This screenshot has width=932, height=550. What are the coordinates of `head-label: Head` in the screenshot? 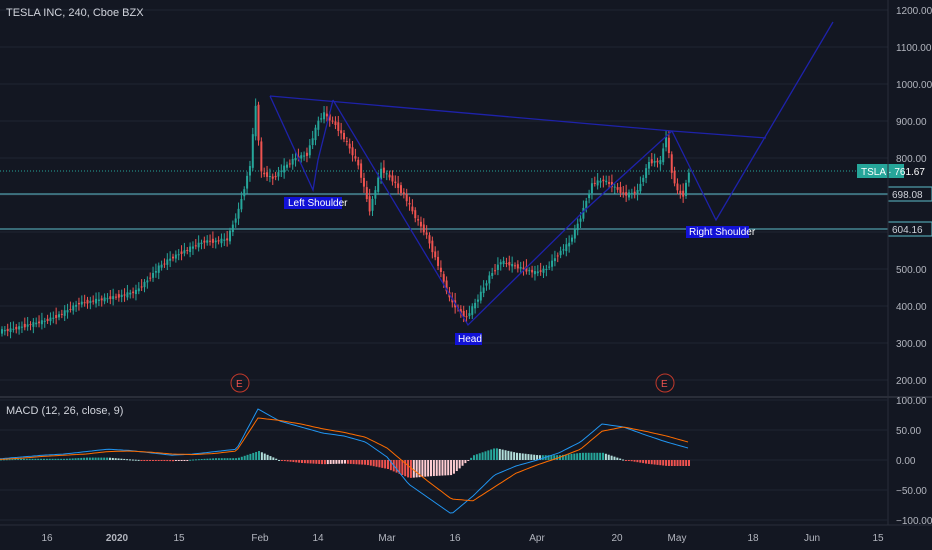 It's located at (468, 339).